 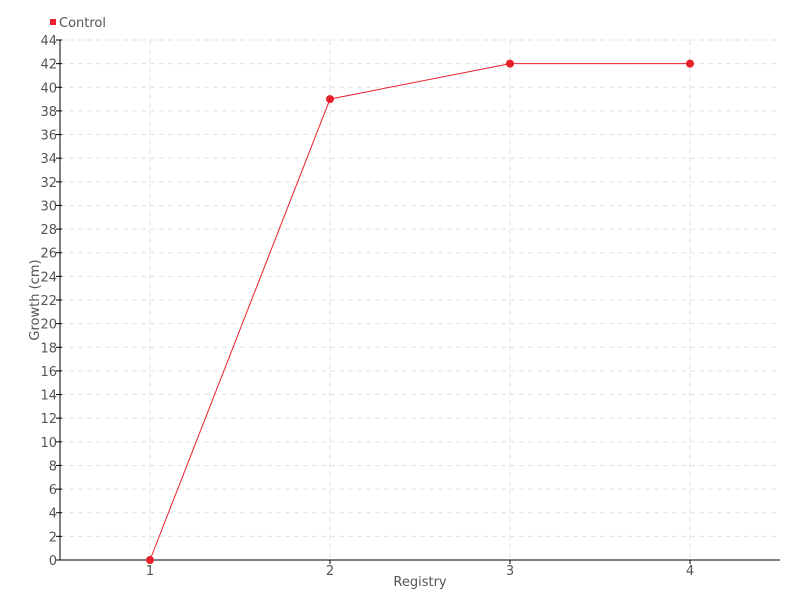 I want to click on y-tick-label: 4, so click(x=53, y=514).